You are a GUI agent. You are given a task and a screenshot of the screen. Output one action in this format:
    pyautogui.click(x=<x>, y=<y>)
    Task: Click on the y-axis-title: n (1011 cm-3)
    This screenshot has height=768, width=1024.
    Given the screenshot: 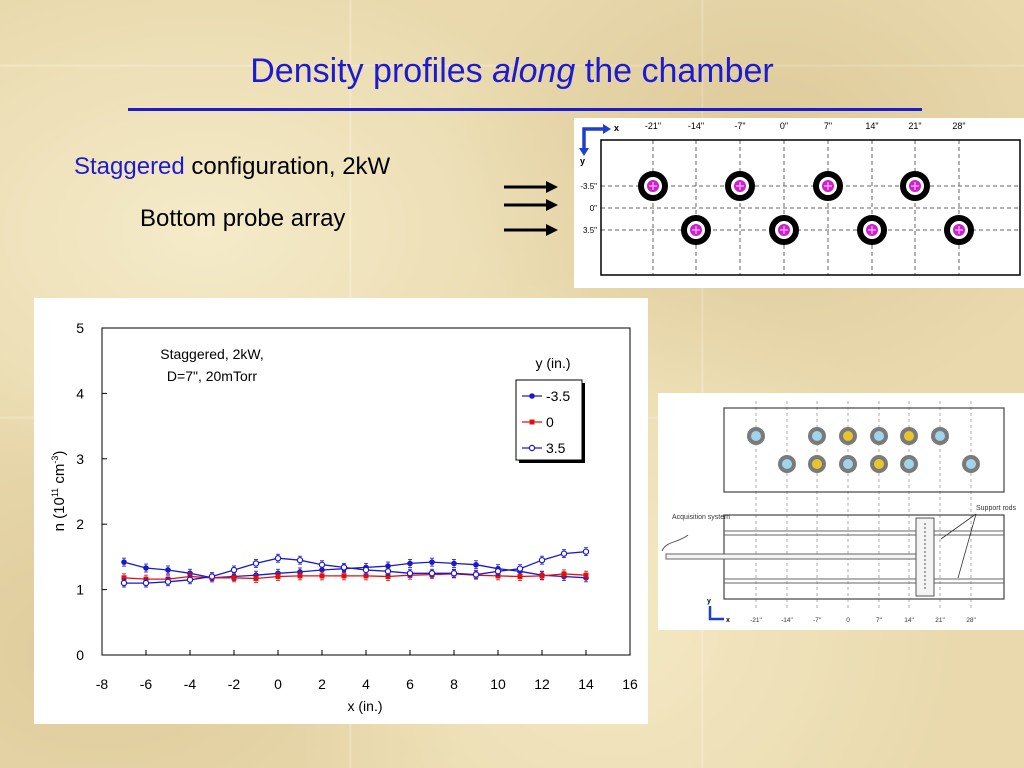 What is the action you would take?
    pyautogui.click(x=59, y=491)
    